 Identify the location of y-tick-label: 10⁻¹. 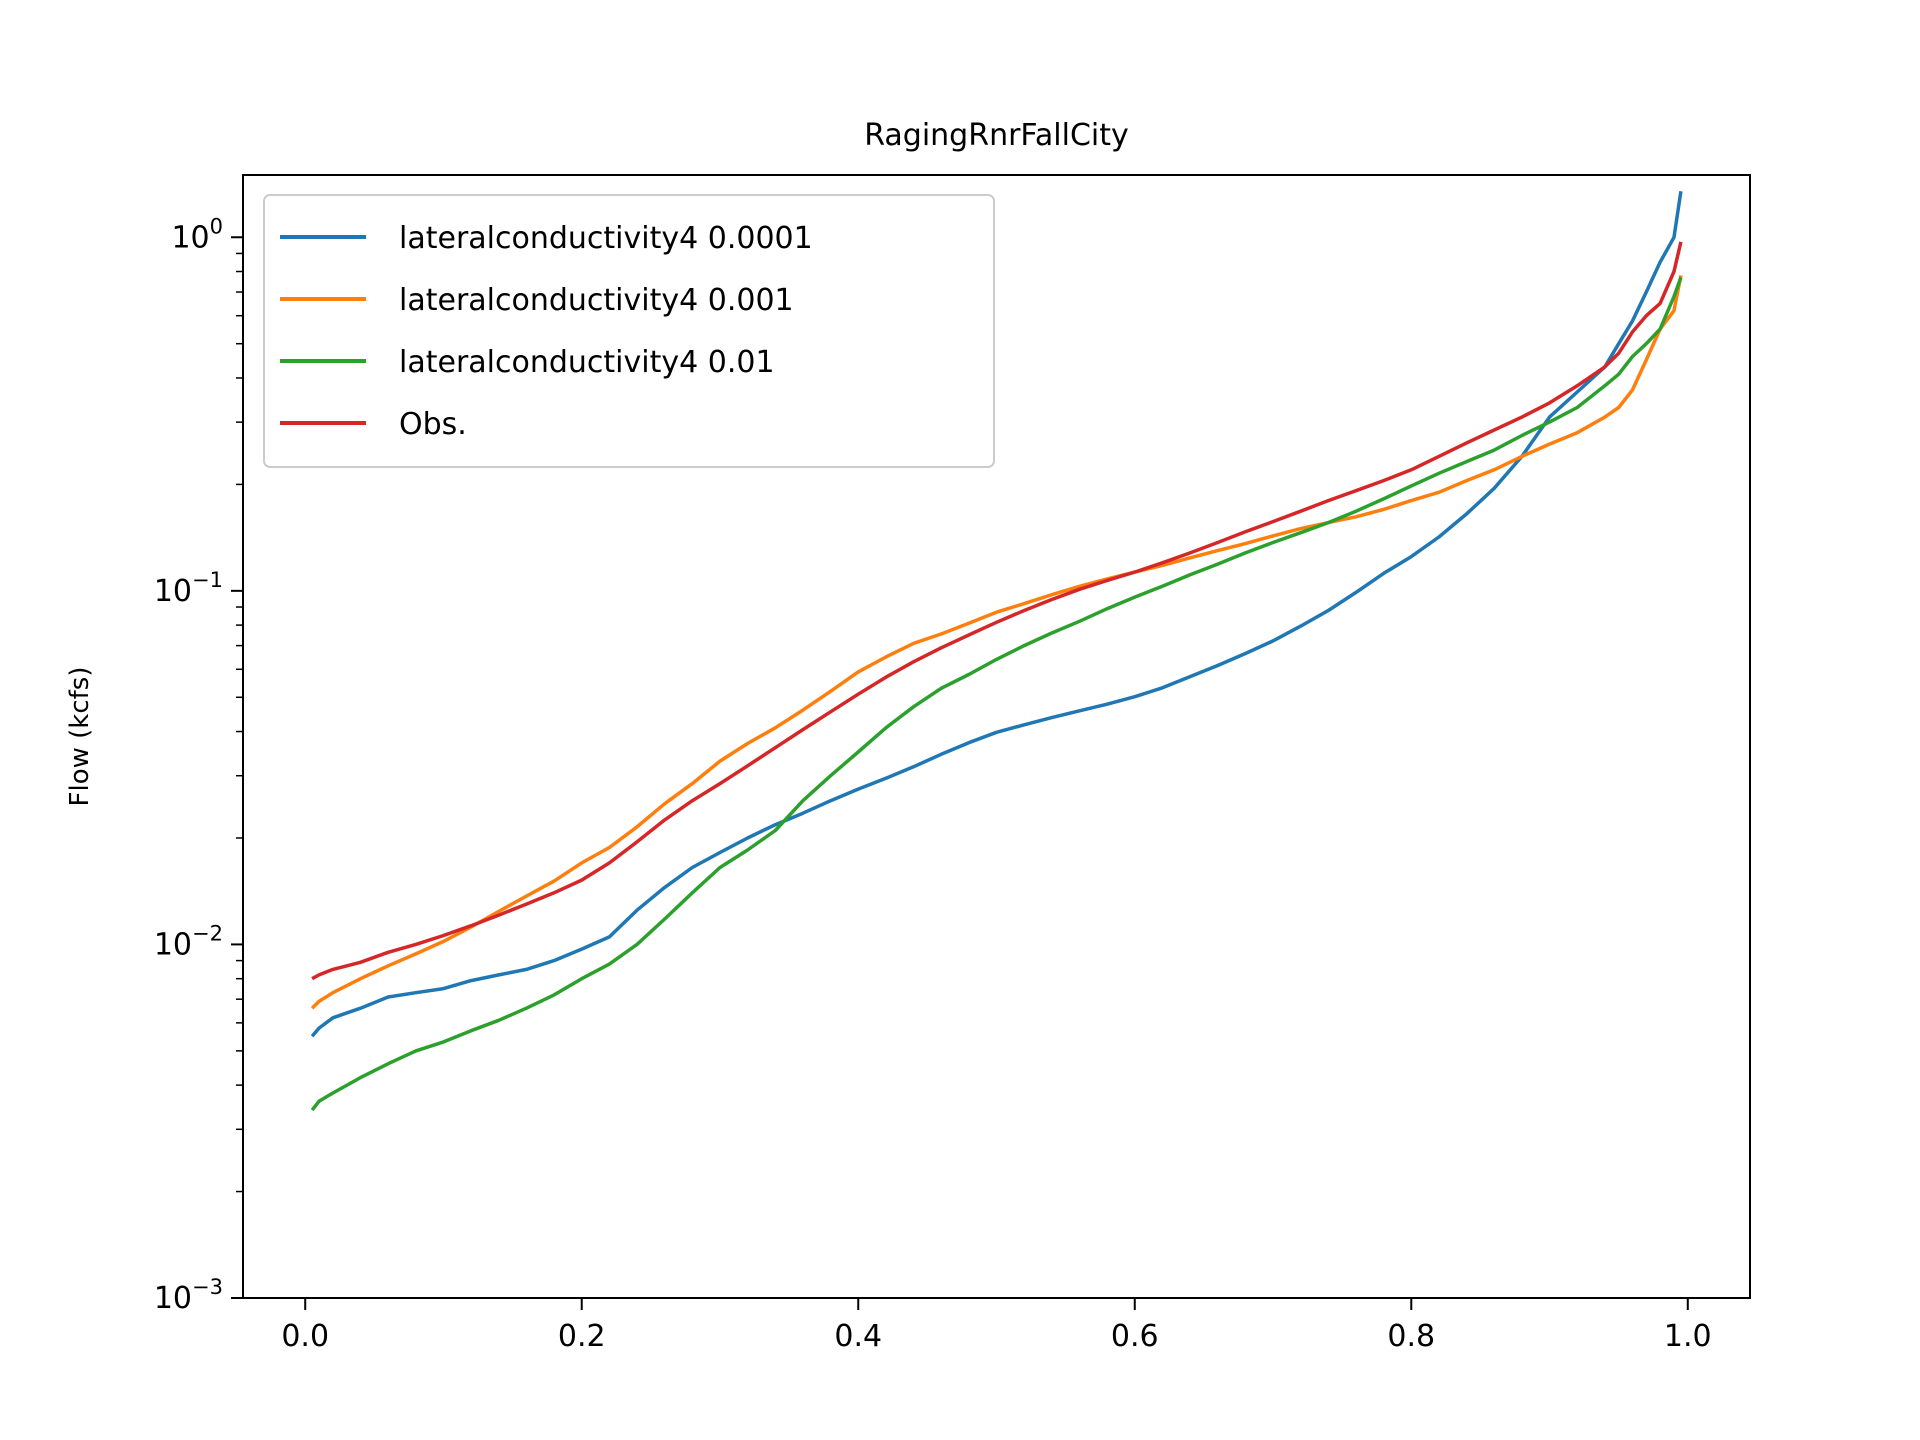
(188, 588).